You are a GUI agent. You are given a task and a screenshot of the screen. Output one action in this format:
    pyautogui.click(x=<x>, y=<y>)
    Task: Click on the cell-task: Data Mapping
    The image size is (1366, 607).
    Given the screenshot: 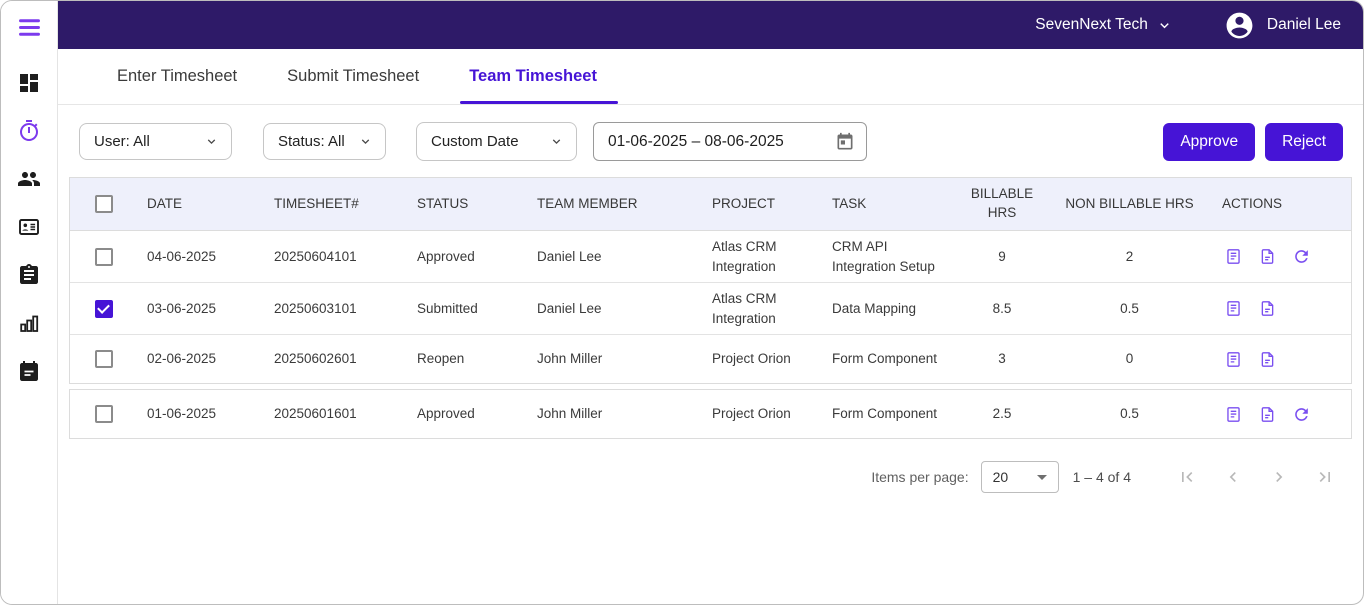 What is the action you would take?
    pyautogui.click(x=874, y=308)
    